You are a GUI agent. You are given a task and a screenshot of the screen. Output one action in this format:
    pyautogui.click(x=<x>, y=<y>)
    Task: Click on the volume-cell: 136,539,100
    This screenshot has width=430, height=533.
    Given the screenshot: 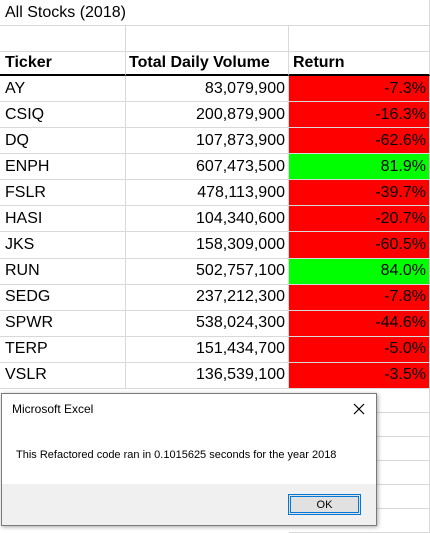 What is the action you would take?
    pyautogui.click(x=207, y=375)
    